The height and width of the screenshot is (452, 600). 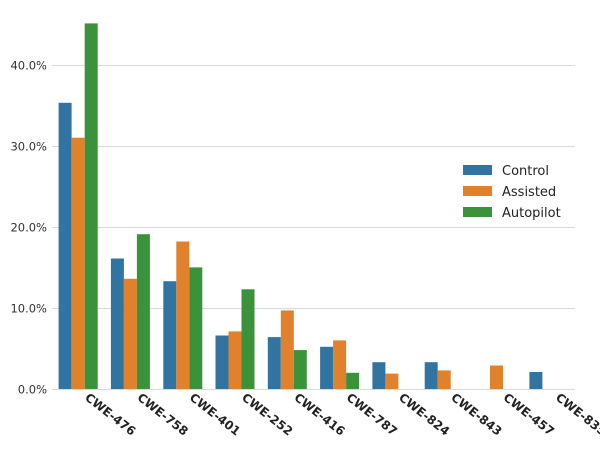 I want to click on legend: Control Assisted Autopilot, so click(x=512, y=192).